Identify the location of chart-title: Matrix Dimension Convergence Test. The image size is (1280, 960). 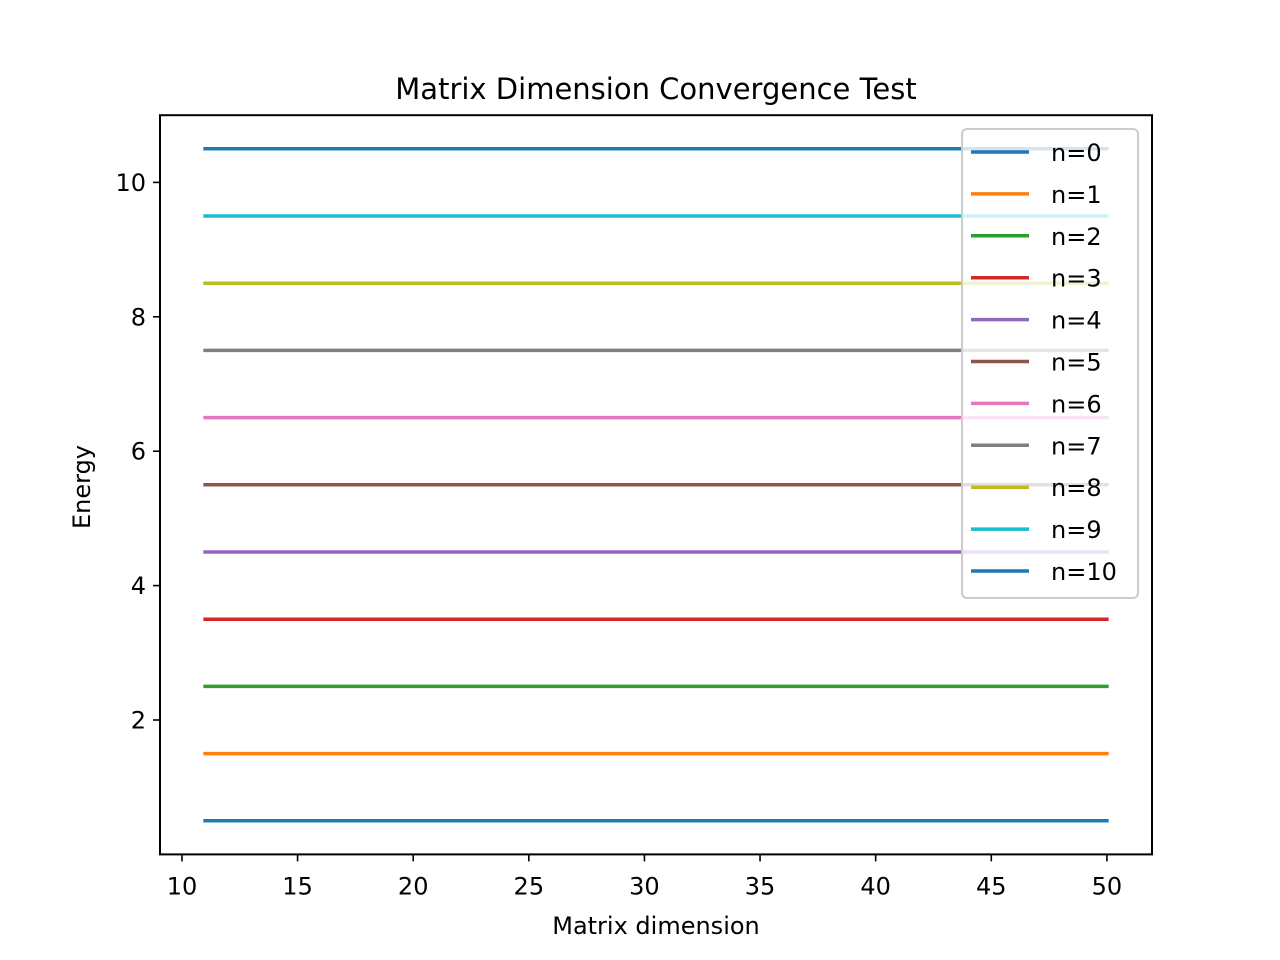
(655, 89).